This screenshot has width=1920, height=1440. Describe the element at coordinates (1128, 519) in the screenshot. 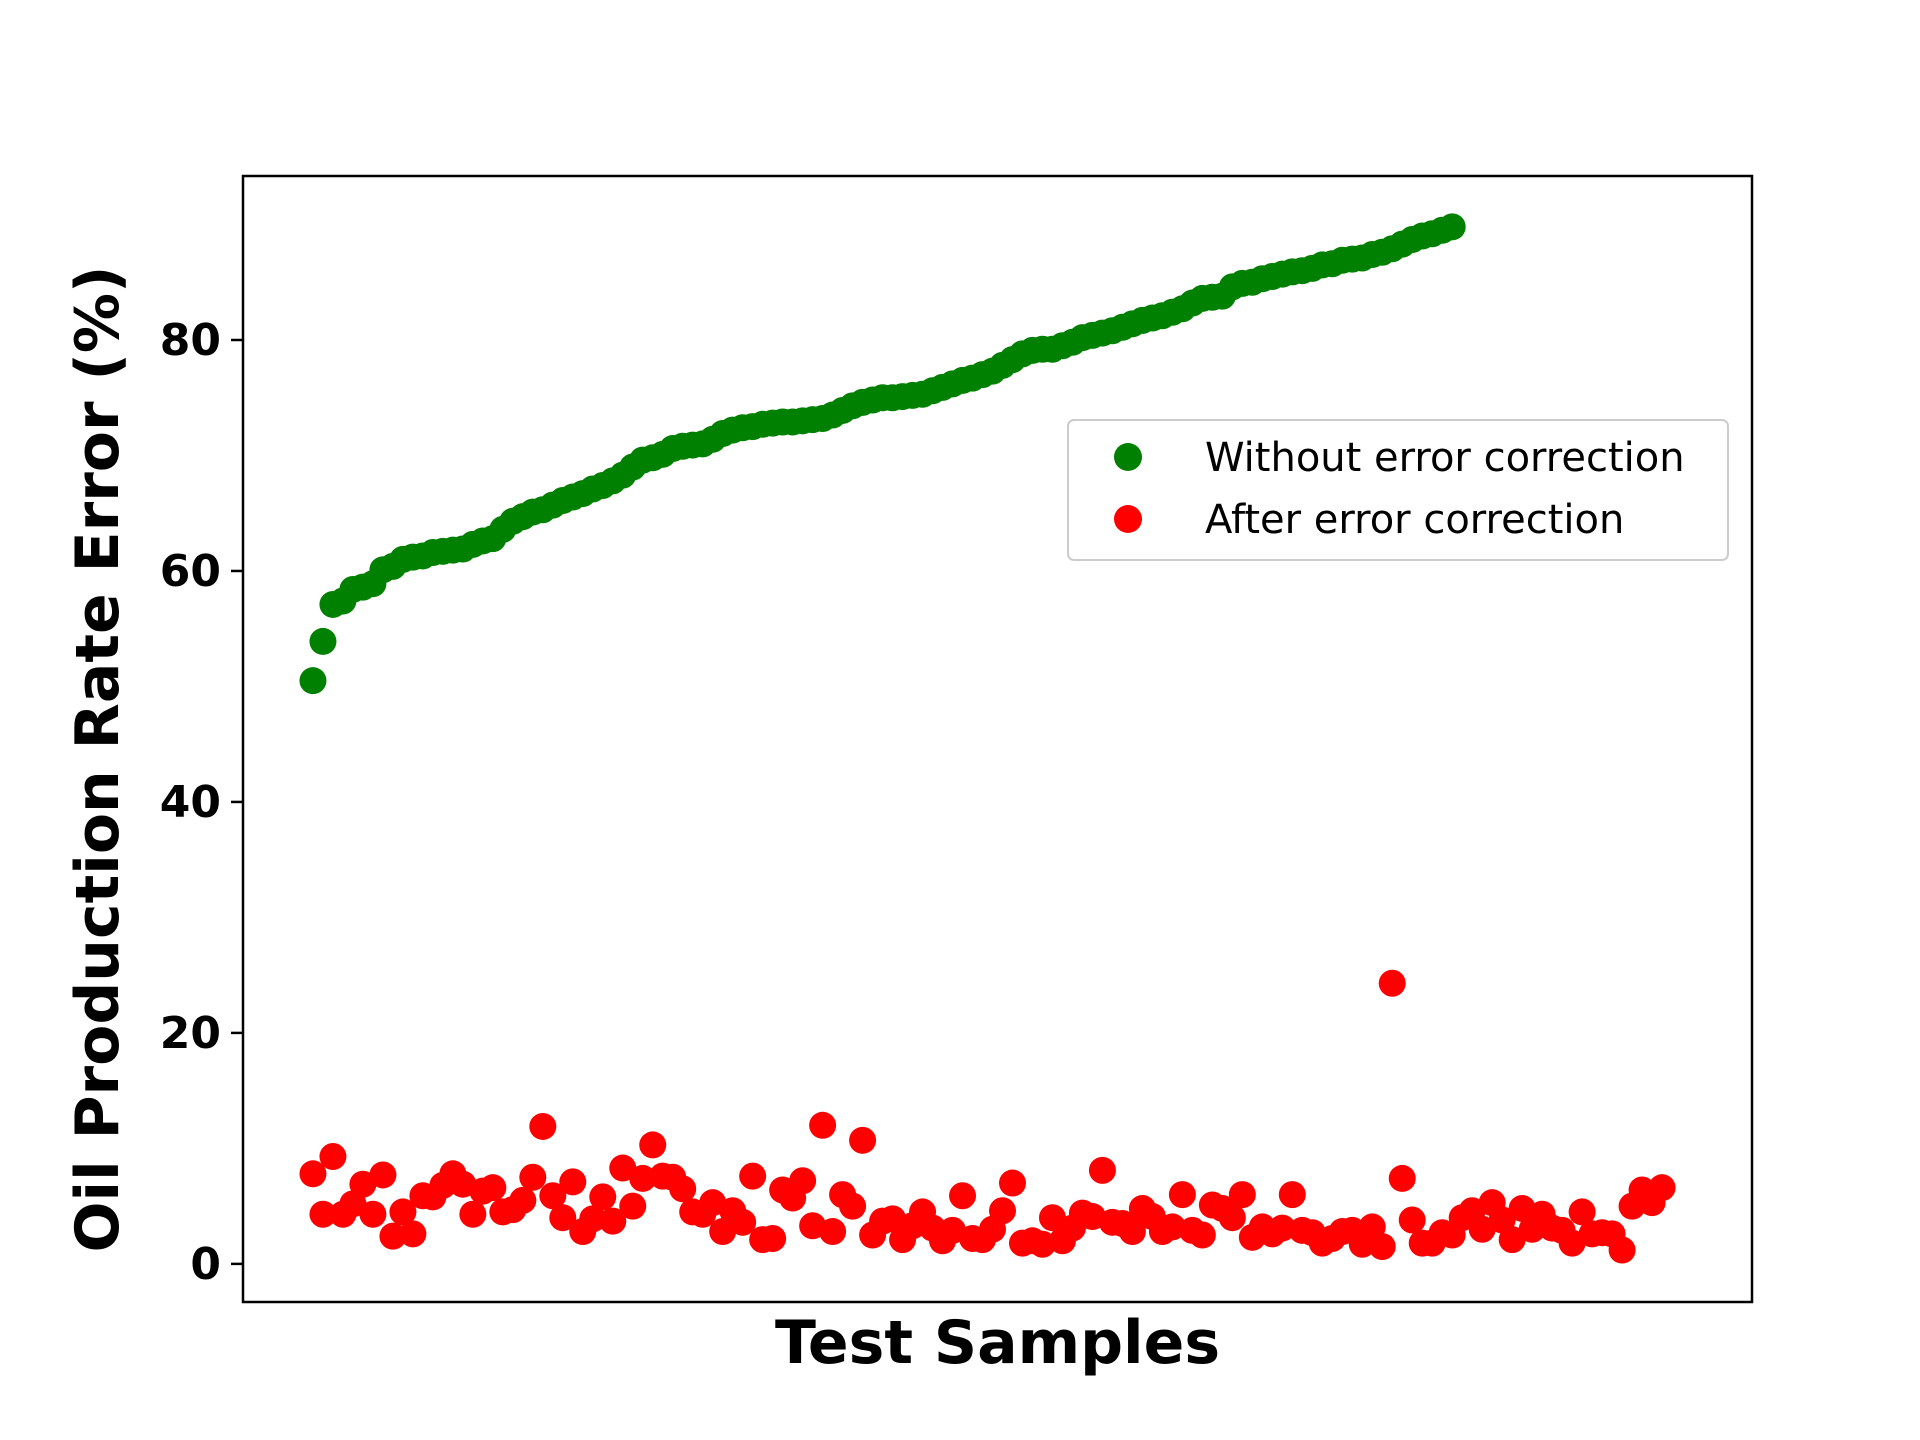

I see `legend-marker-after-correction` at that location.